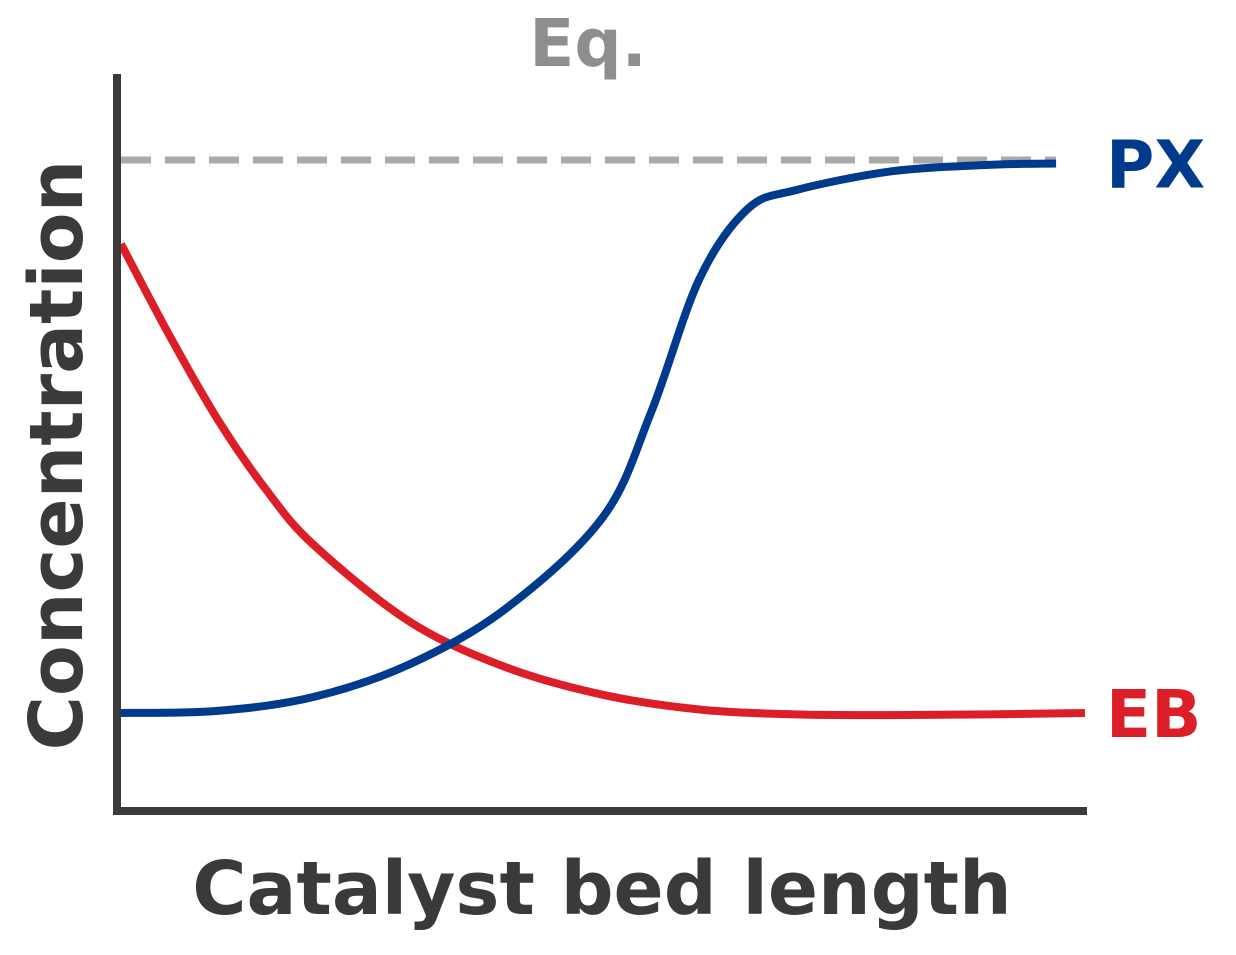 The image size is (1236, 955). I want to click on label-layer: EB PX, so click(1155, 440).